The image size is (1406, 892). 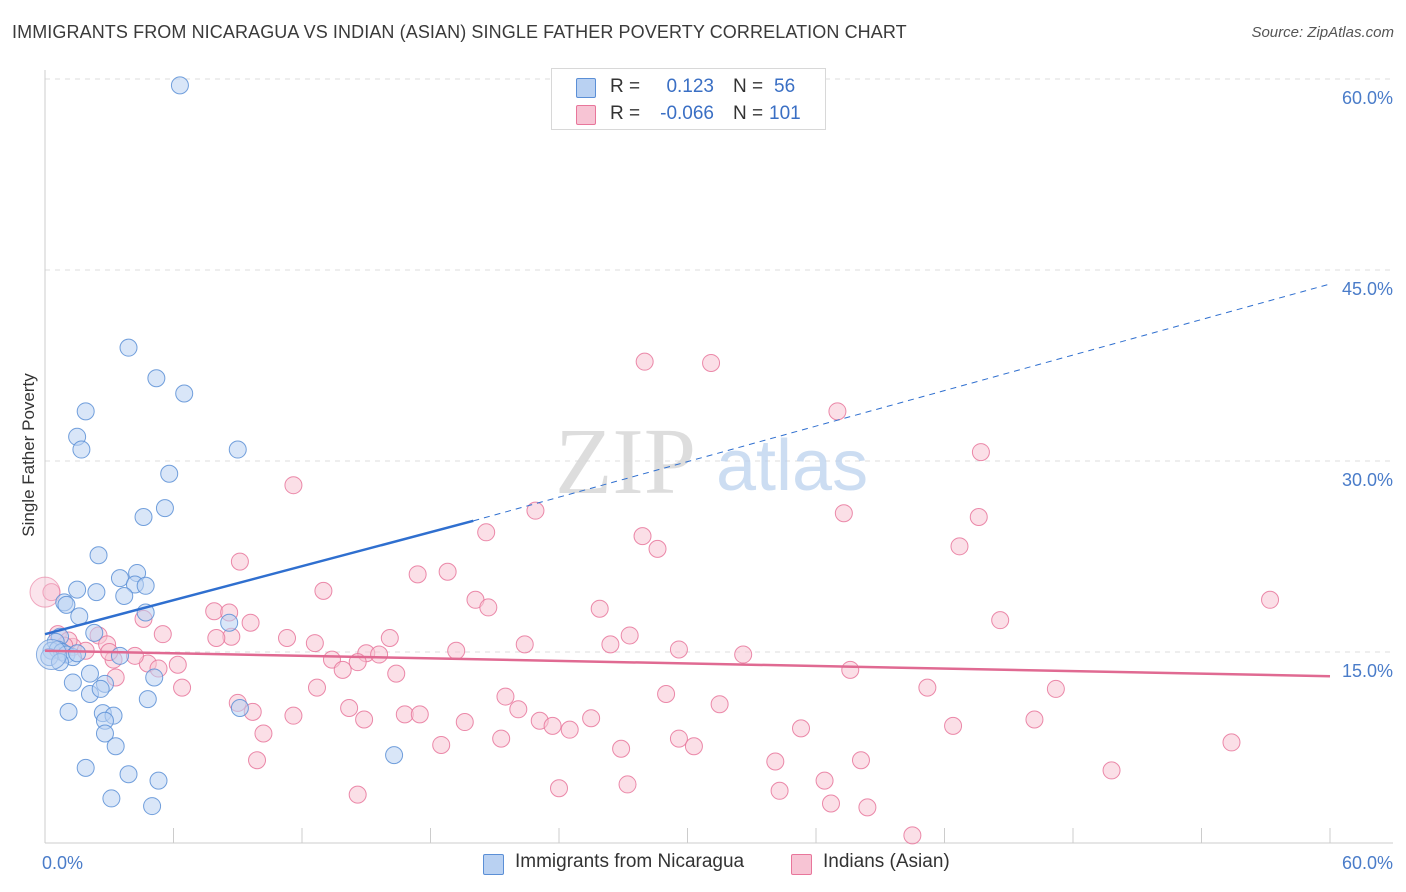 I want to click on legend-item-indians: Indians (Asian), so click(x=881, y=864).